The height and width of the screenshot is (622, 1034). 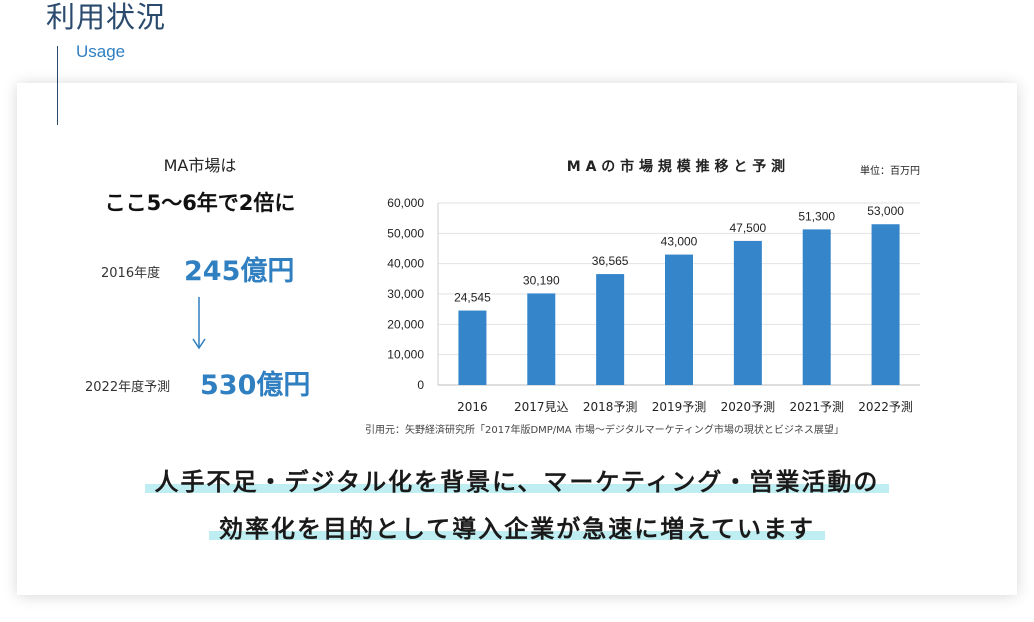 What do you see at coordinates (816, 407) in the screenshot?
I see `x-tick-label: 2021予測` at bounding box center [816, 407].